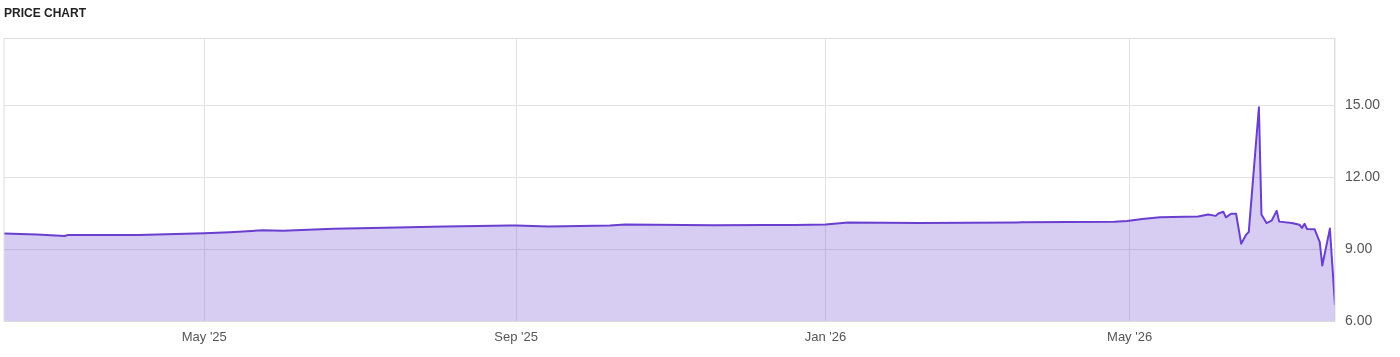  What do you see at coordinates (1358, 248) in the screenshot?
I see `y-tick-label: 9.00` at bounding box center [1358, 248].